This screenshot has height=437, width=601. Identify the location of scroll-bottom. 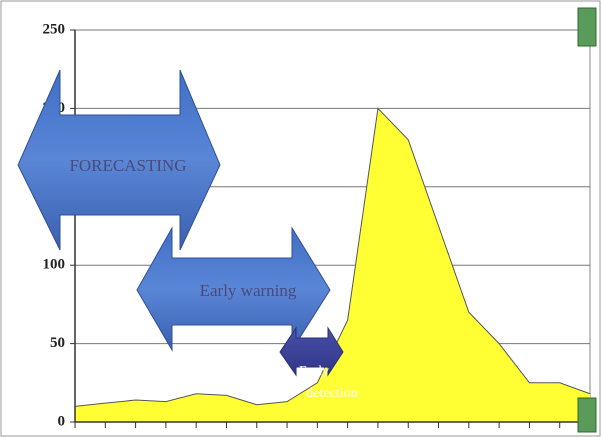
(587, 415).